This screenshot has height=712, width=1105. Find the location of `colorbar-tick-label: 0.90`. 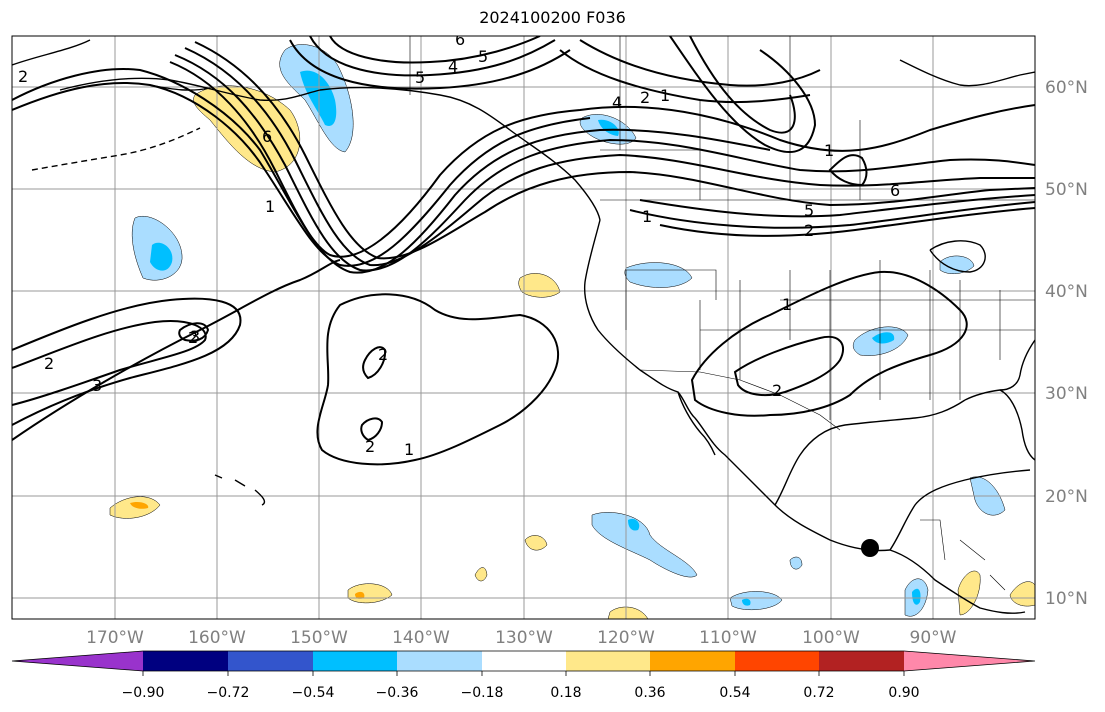

colorbar-tick-label: 0.90 is located at coordinates (903, 693).